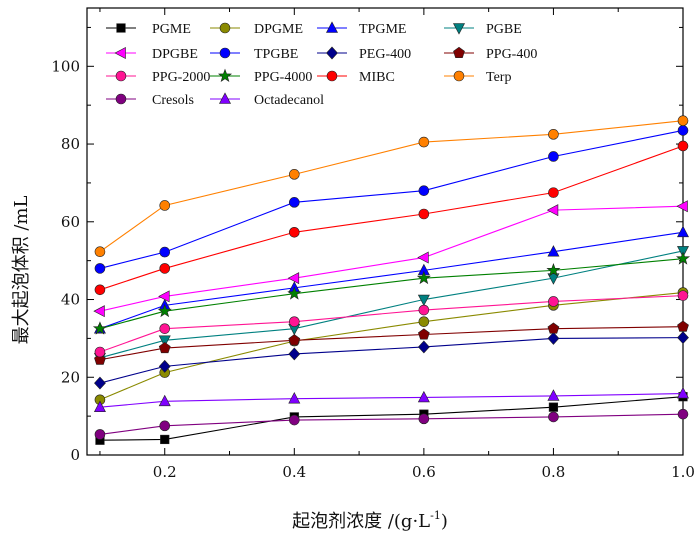 This screenshot has width=700, height=535. Describe the element at coordinates (165, 472) in the screenshot. I see `x-tick-label: 0.2` at that location.